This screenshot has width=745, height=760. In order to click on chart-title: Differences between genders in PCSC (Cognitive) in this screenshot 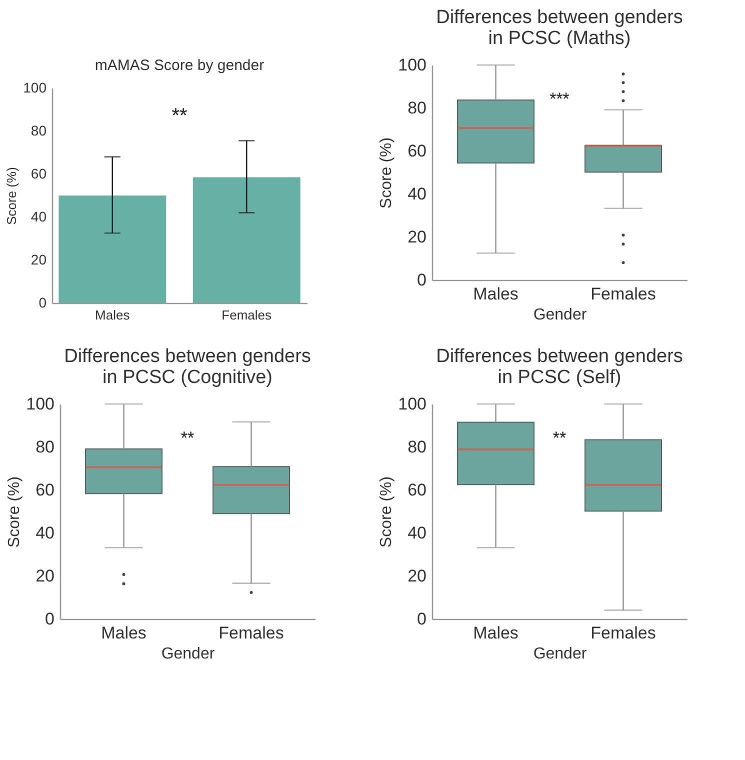, I will do `click(187, 367)`.